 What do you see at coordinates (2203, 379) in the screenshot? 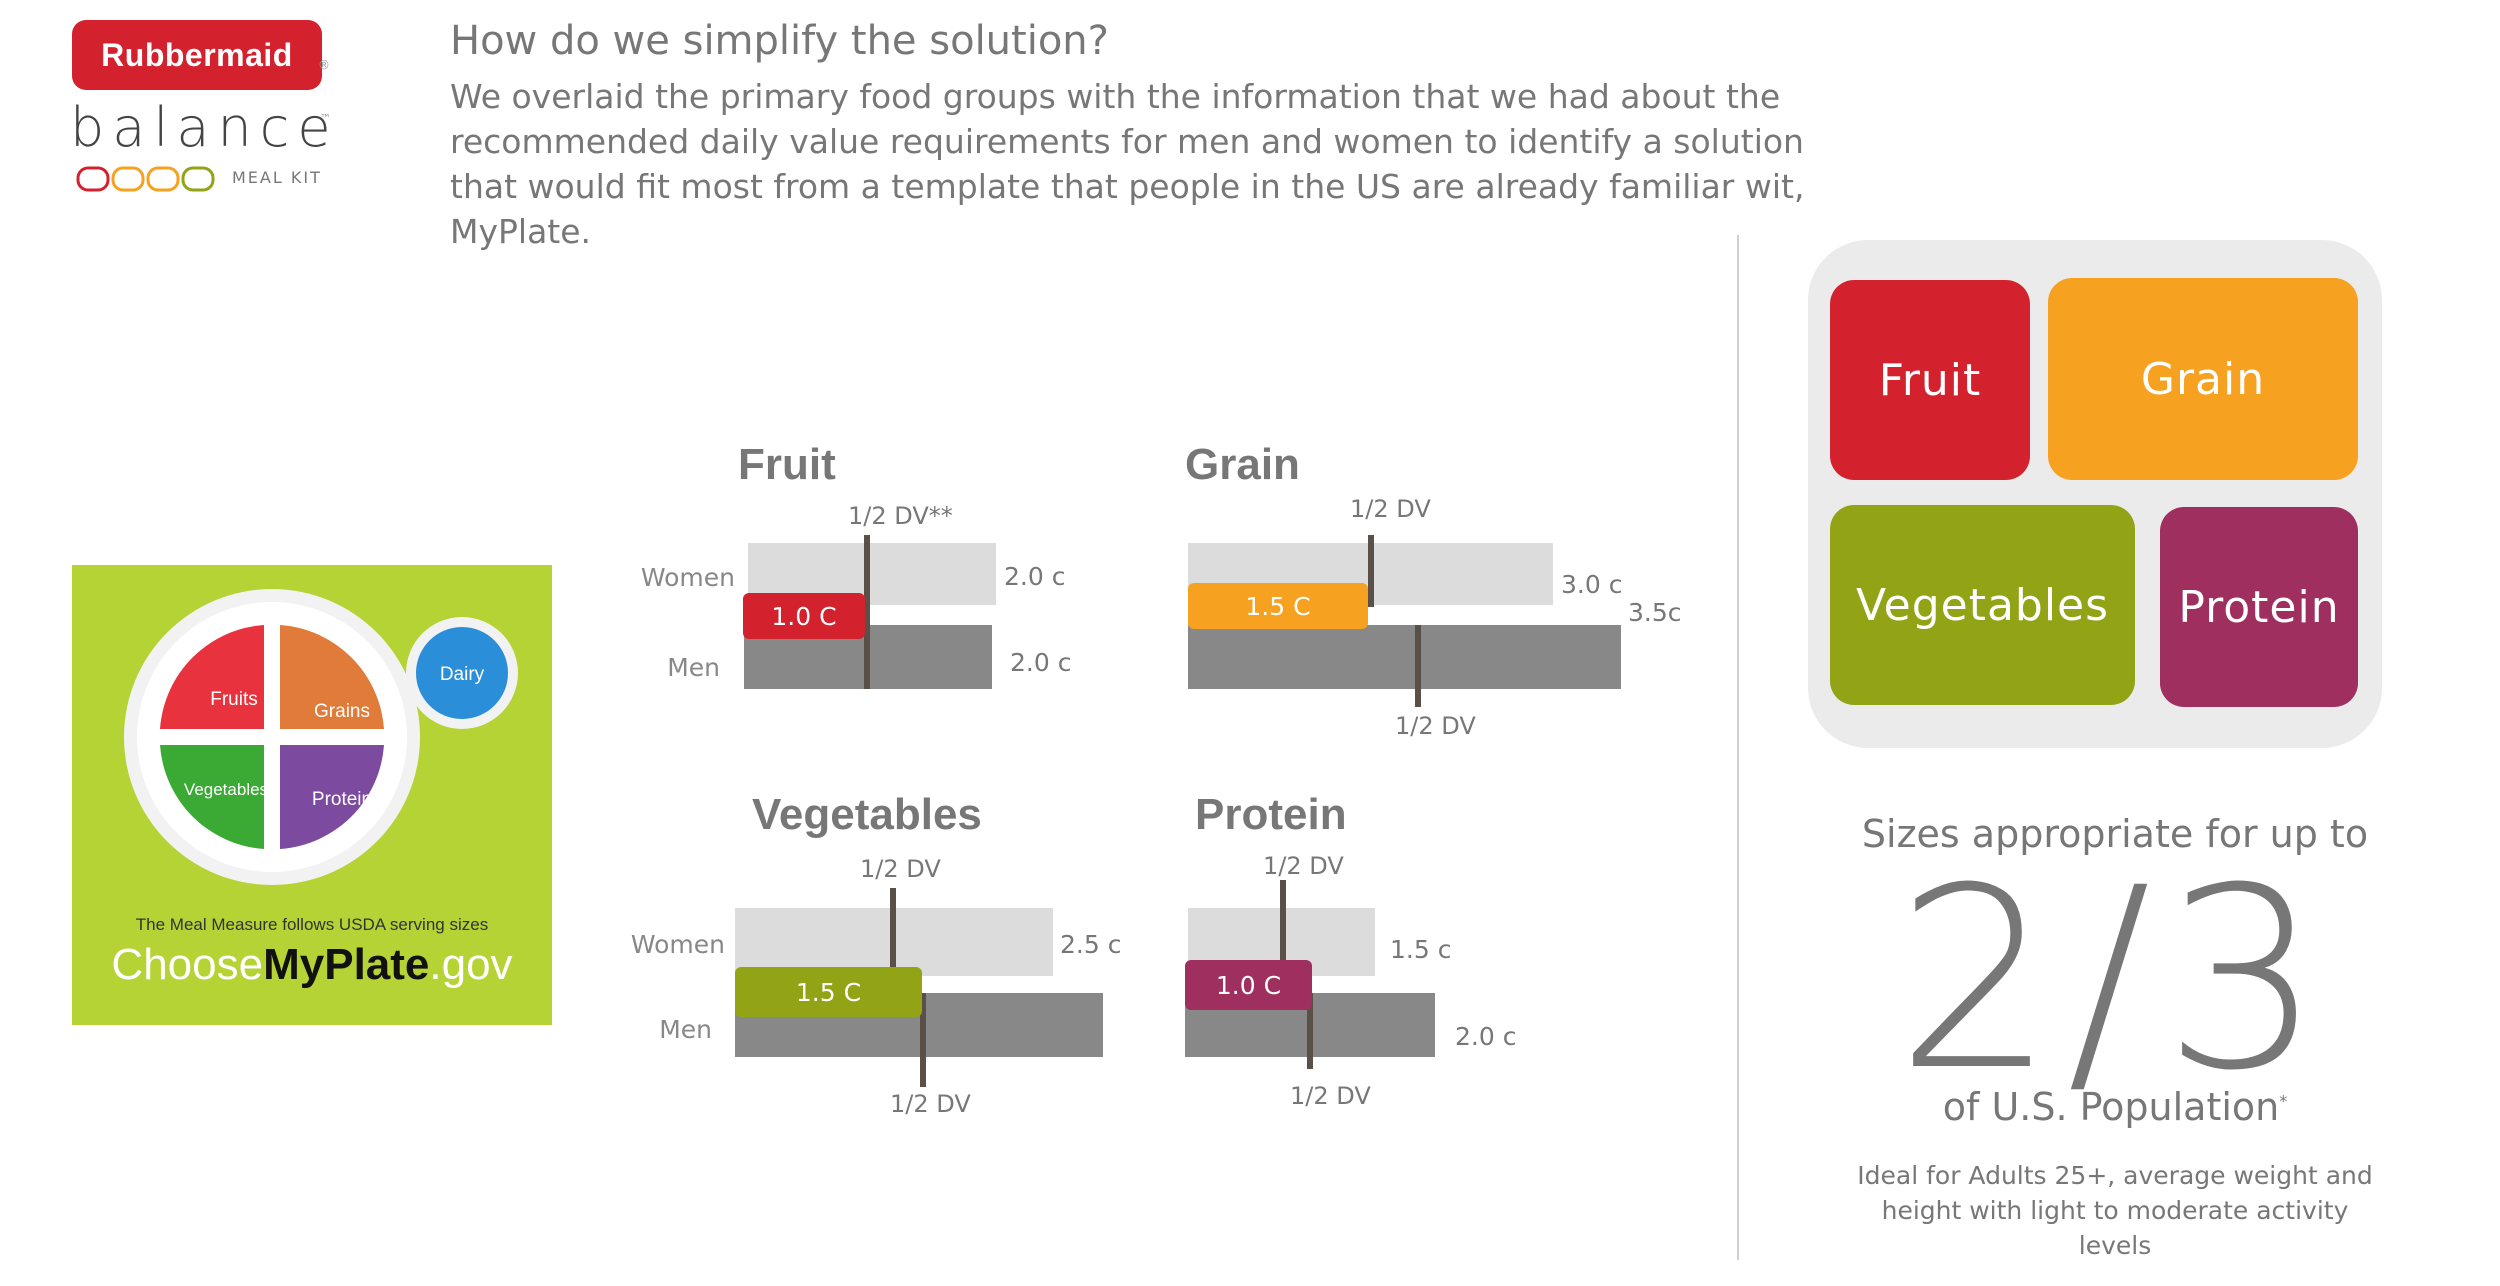
I see `grain-compartment: Grain` at bounding box center [2203, 379].